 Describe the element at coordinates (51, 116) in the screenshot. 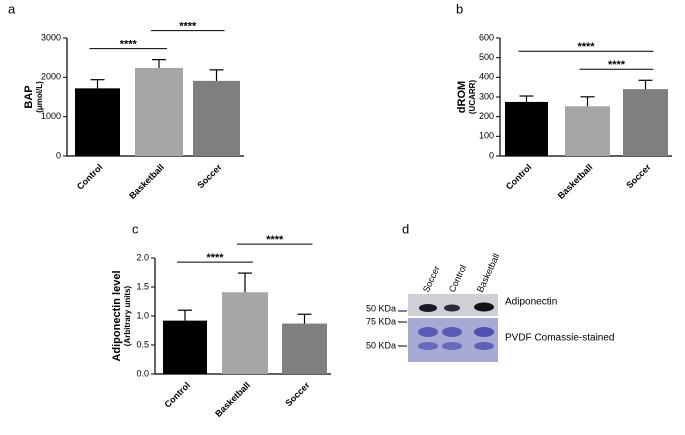

I see `y-tick-label: 1000` at that location.